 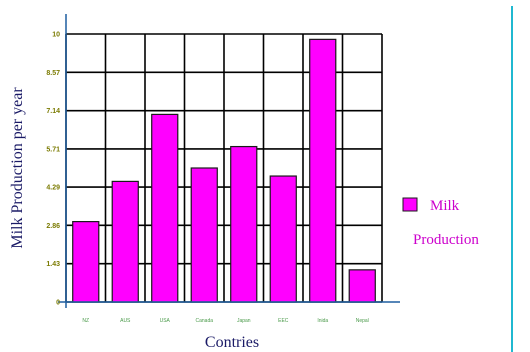 I want to click on bar-japan, so click(x=244, y=224).